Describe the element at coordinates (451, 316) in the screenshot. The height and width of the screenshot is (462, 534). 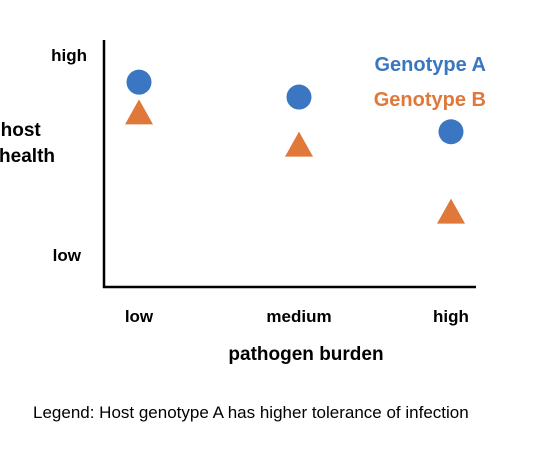
I see `x-tick-label-high: high` at that location.